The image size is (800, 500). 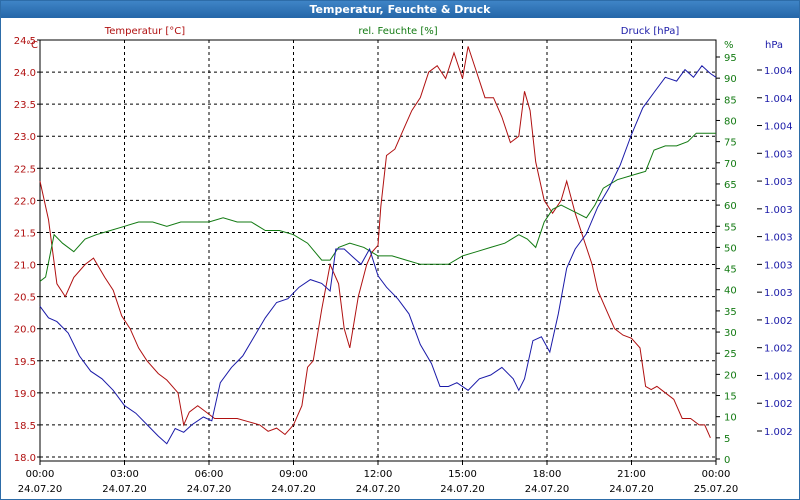 I want to click on temperature-tick-label: 24.0, so click(x=25, y=73).